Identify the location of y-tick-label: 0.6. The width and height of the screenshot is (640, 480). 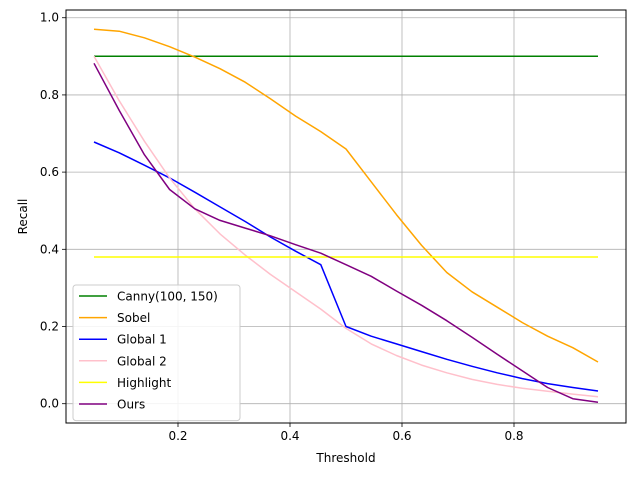
(49, 172).